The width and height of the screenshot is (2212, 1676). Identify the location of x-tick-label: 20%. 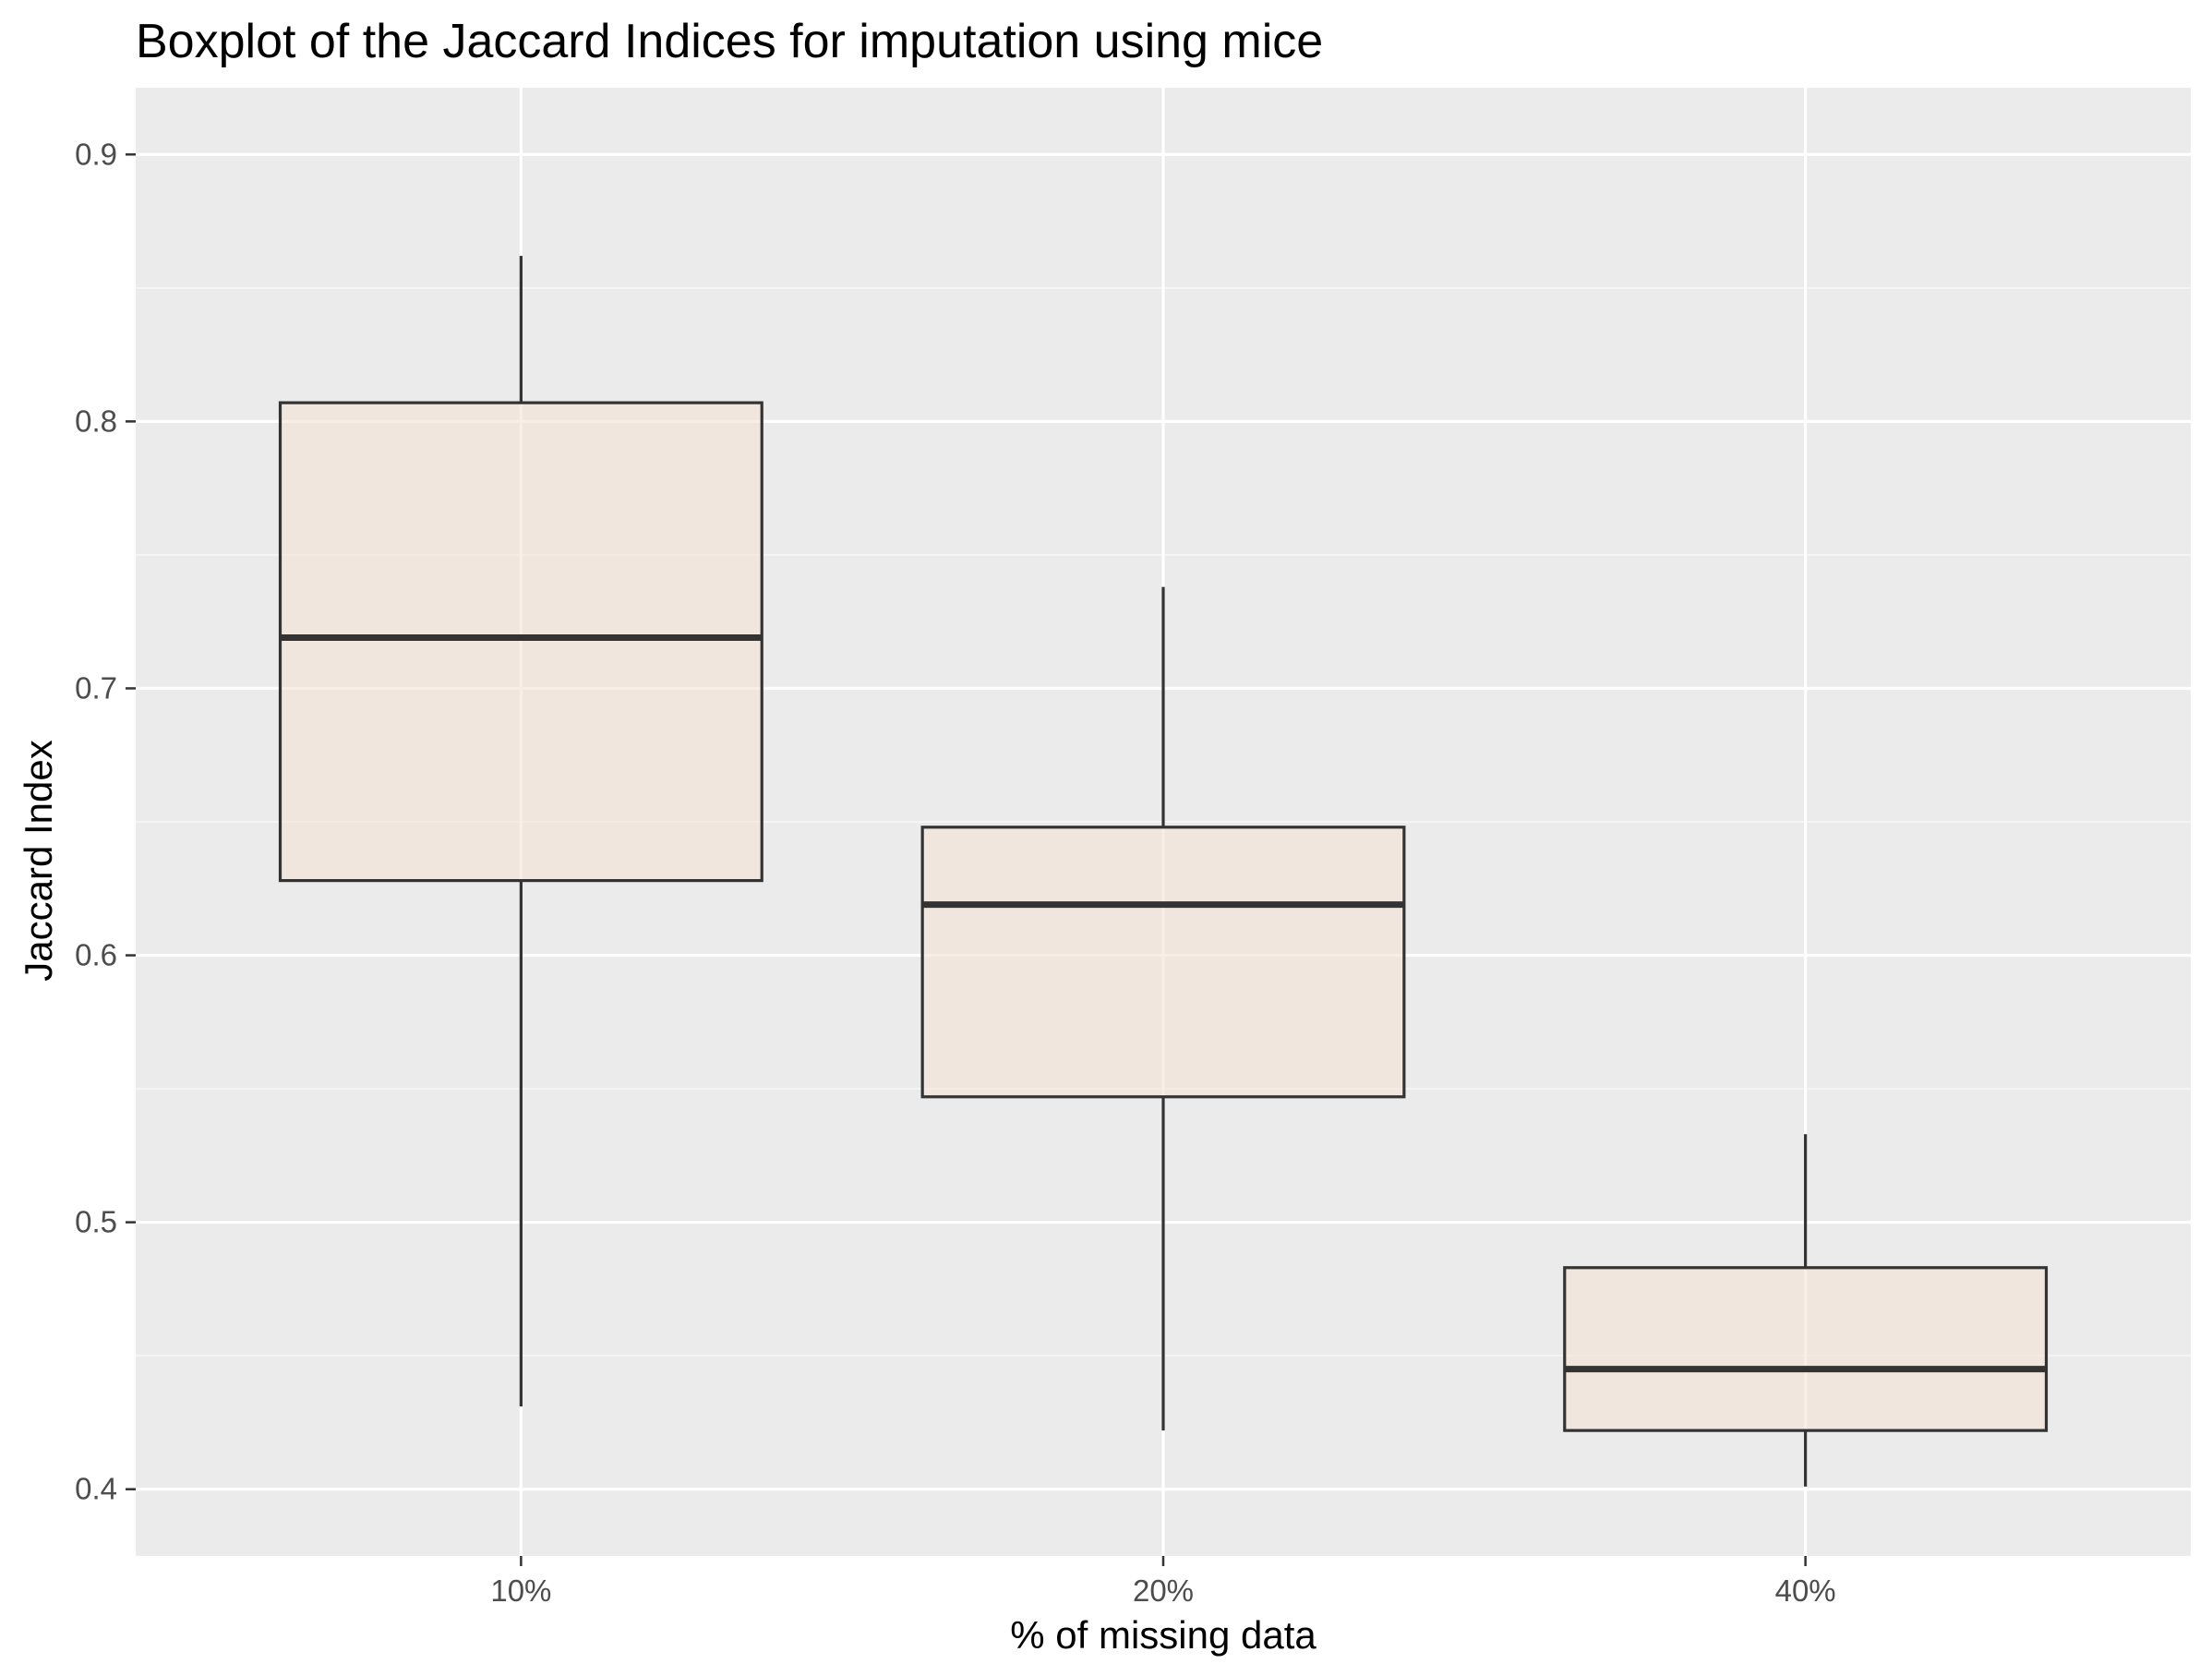
(1163, 1591).